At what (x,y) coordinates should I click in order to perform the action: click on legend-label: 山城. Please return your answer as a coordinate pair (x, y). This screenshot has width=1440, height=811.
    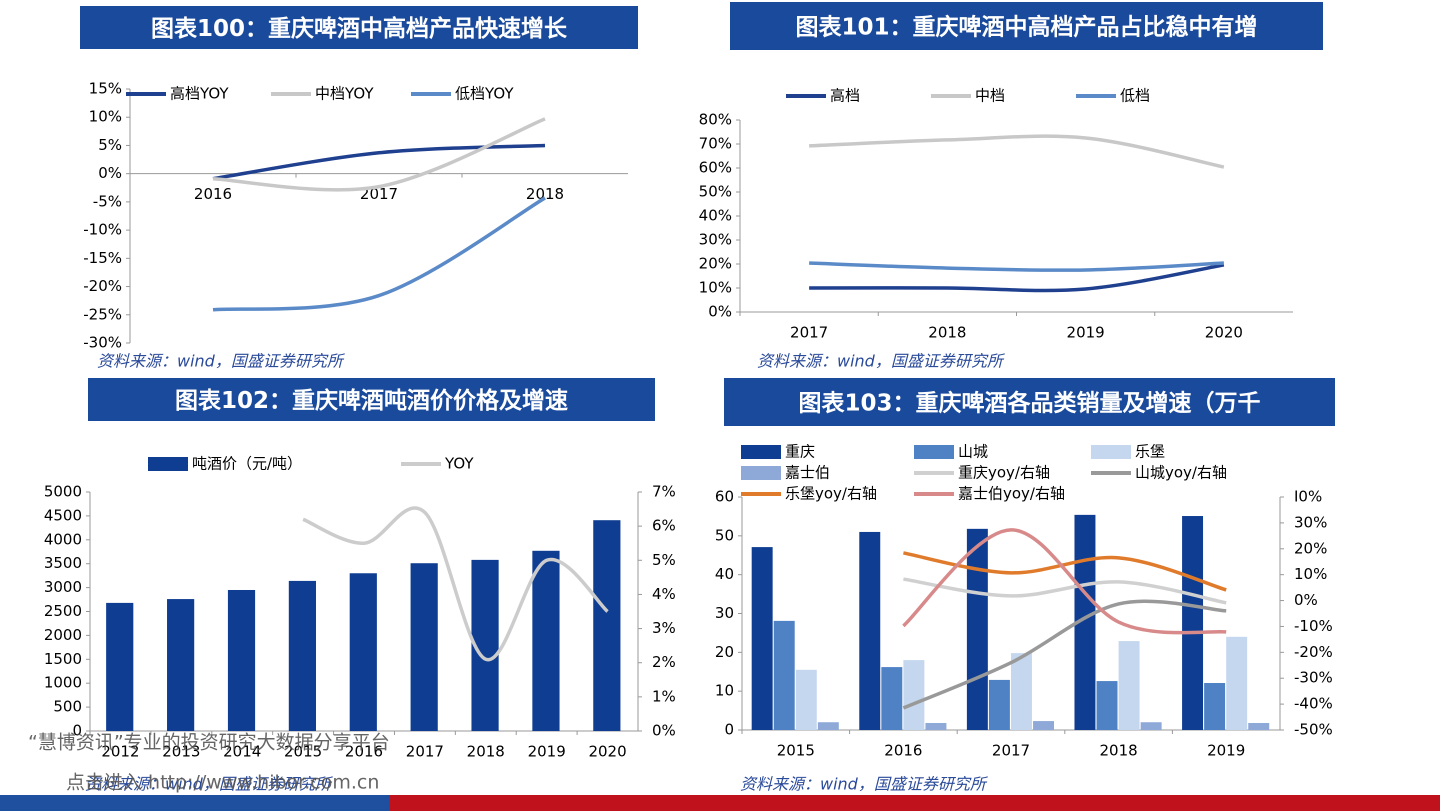
    Looking at the image, I should click on (973, 452).